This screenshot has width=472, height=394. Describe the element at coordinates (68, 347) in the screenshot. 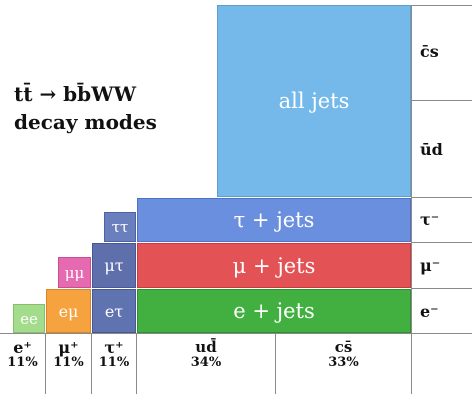

I see `bottom-label-mu-name: μ⁺` at that location.